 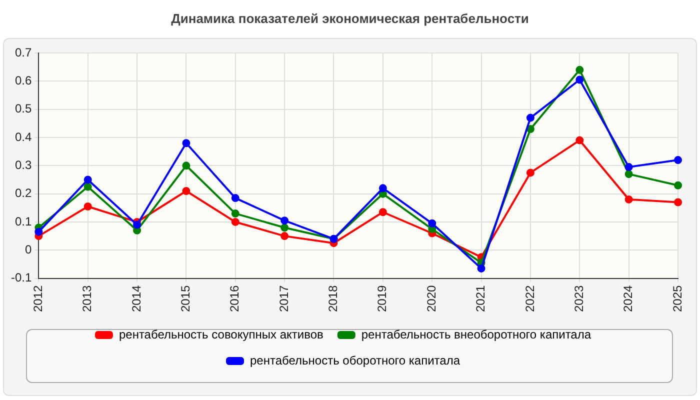 What do you see at coordinates (235, 298) in the screenshot?
I see `x-tick-label: 2016` at bounding box center [235, 298].